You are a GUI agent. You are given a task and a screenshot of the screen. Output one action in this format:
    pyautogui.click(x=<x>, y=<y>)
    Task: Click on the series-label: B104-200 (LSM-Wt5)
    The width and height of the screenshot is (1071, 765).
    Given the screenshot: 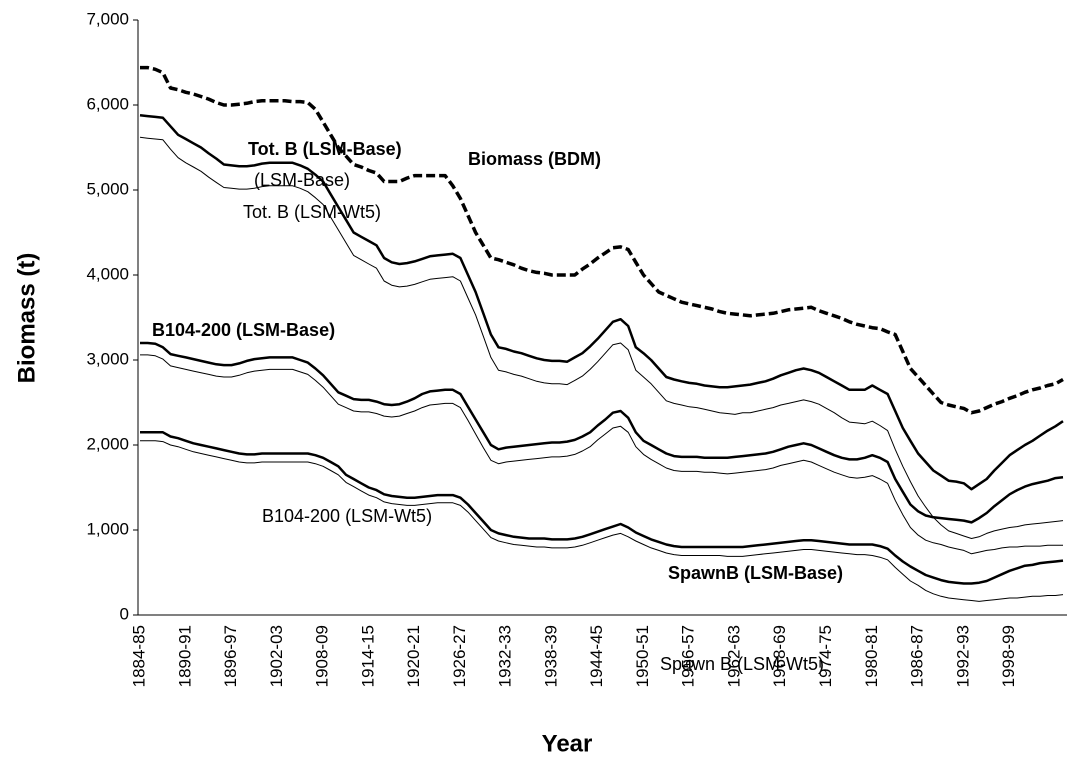 What is the action you would take?
    pyautogui.click(x=347, y=516)
    